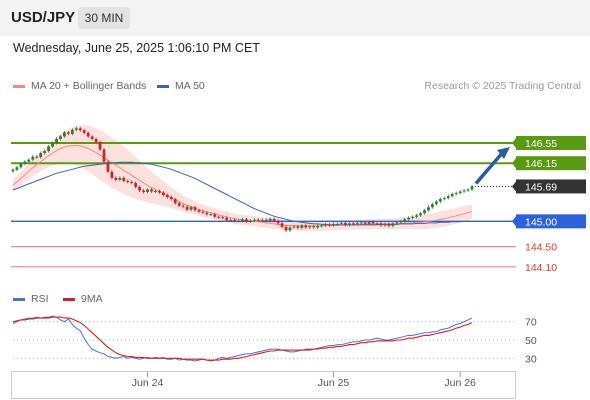 Image resolution: width=590 pixels, height=400 pixels. I want to click on last-price-tag-label: 145.69, so click(541, 187).